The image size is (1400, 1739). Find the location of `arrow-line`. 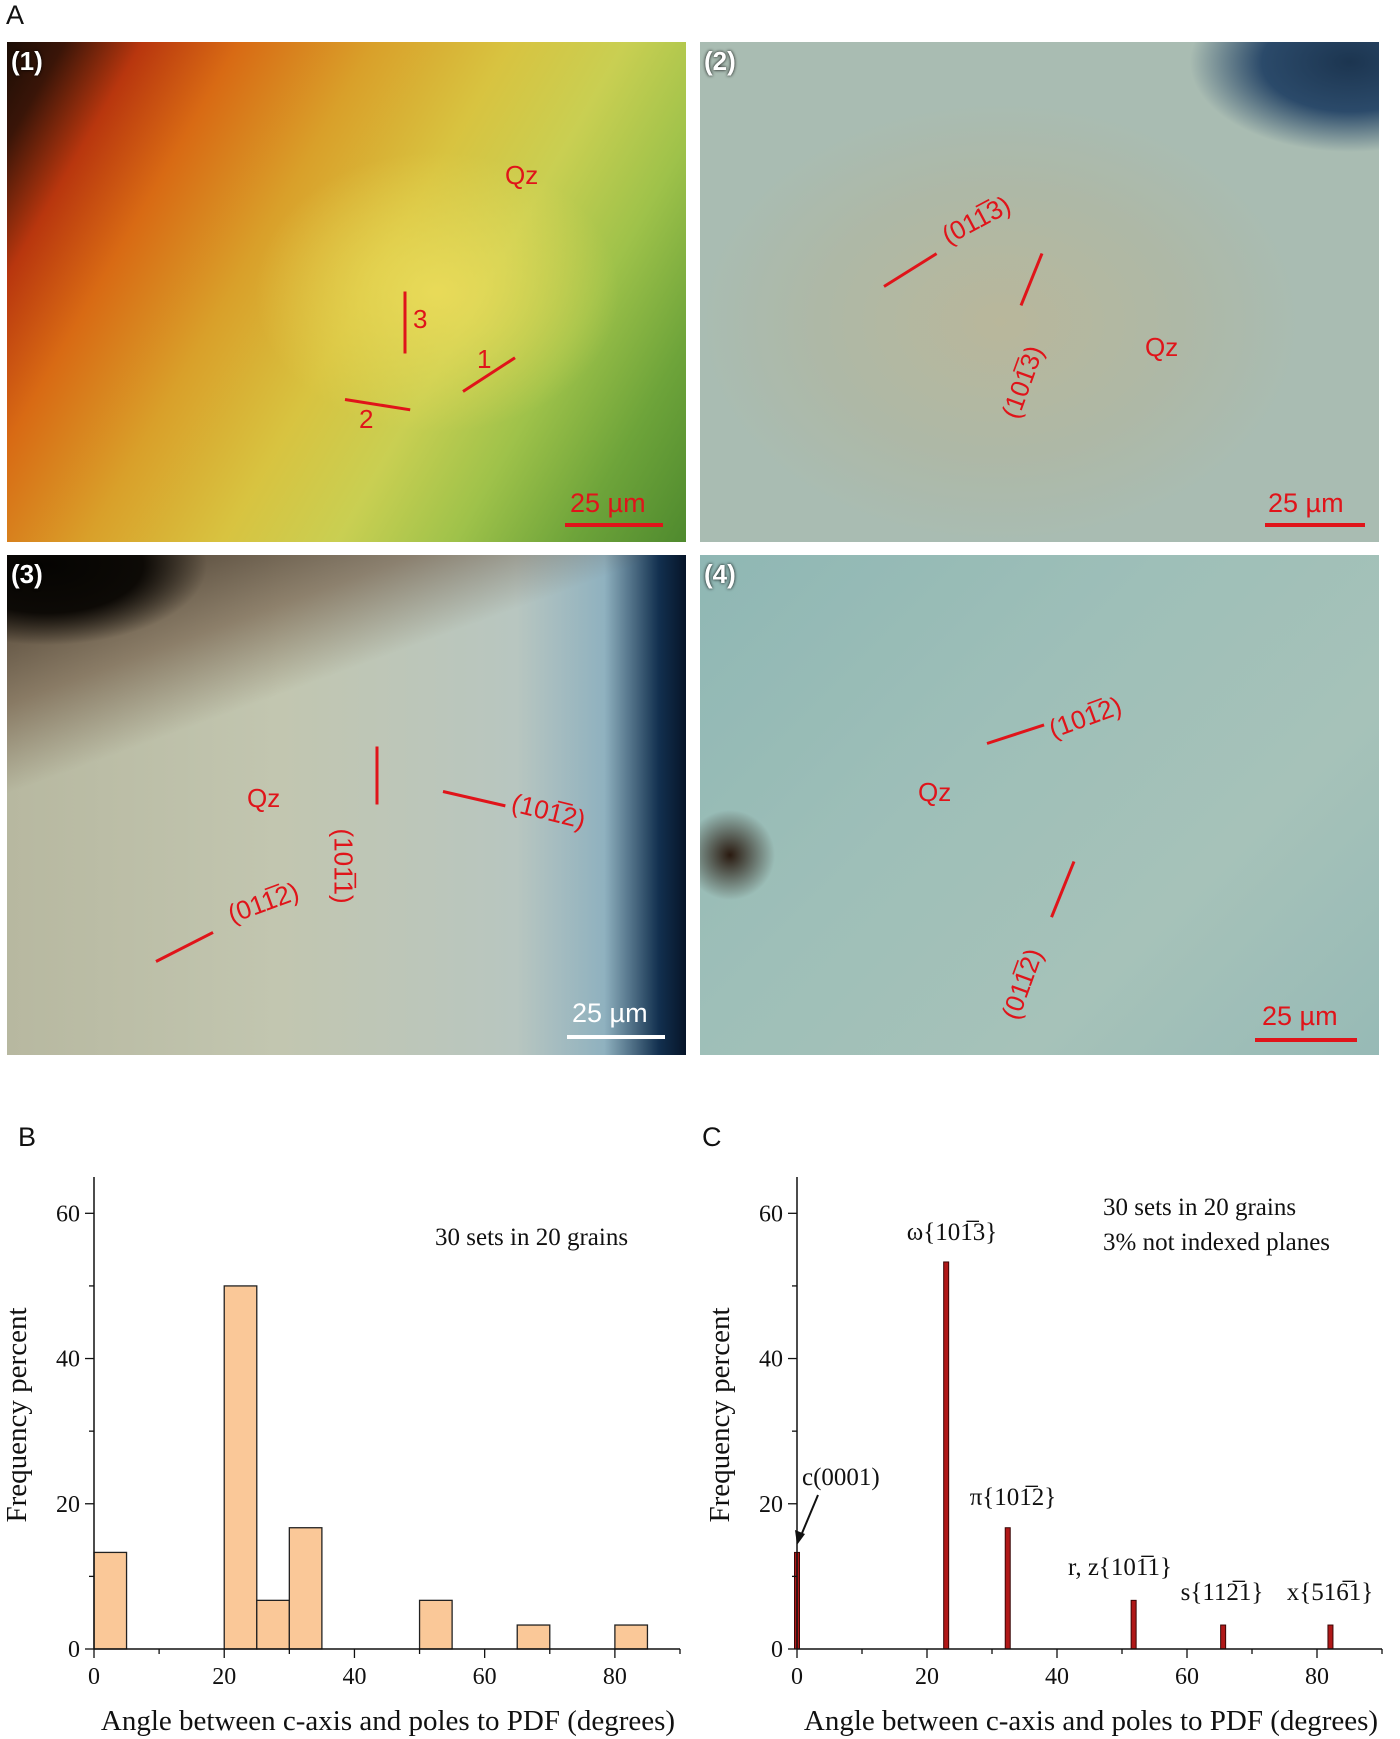

arrow-line is located at coordinates (809, 1516).